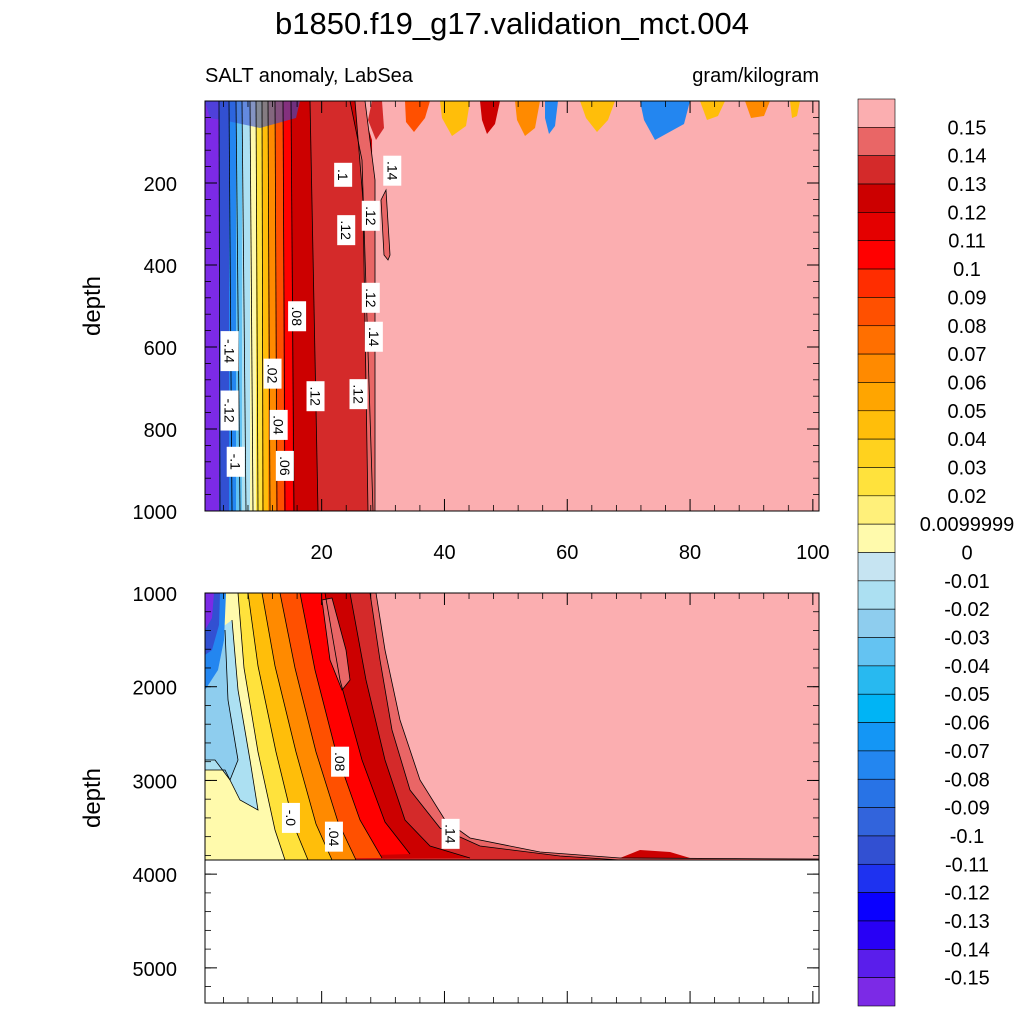 The image size is (1024, 1024). Describe the element at coordinates (967, 639) in the screenshot. I see `colorbar-label: -0.03` at that location.